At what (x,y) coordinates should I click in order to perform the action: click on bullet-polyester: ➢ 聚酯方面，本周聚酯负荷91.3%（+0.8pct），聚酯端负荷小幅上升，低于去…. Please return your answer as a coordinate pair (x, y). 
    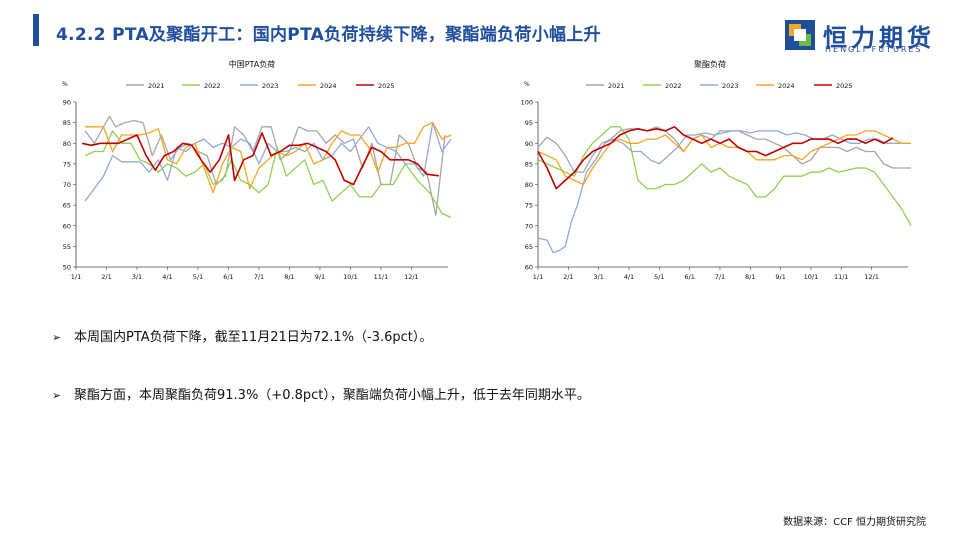
    Looking at the image, I should click on (321, 393).